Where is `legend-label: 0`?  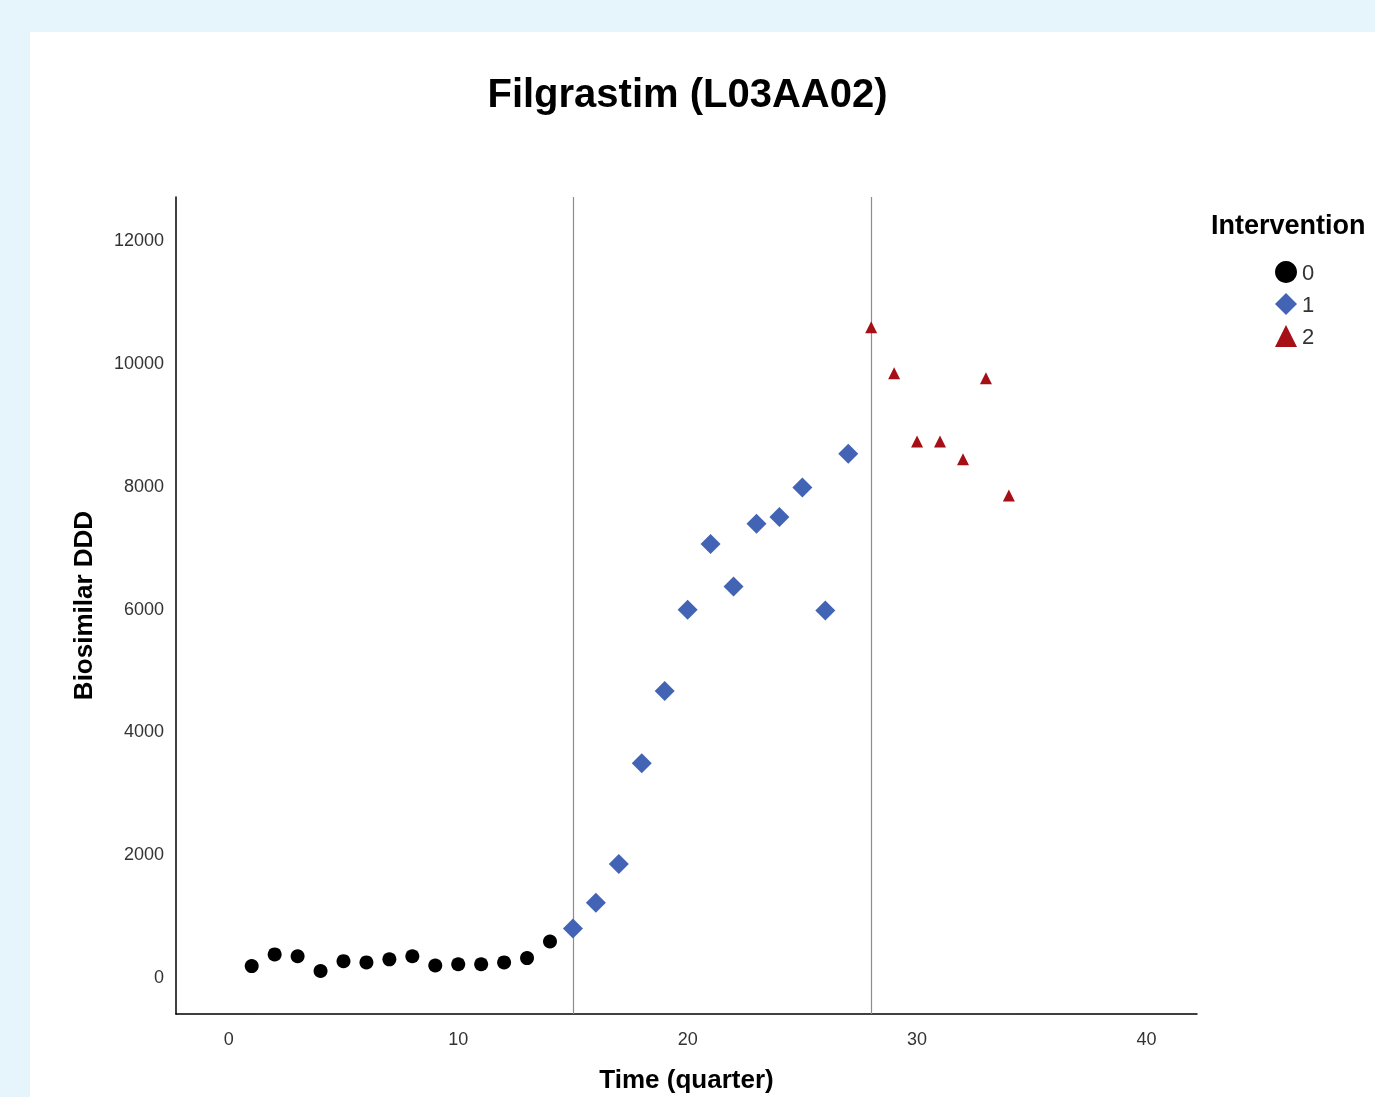 legend-label: 0 is located at coordinates (1308, 272).